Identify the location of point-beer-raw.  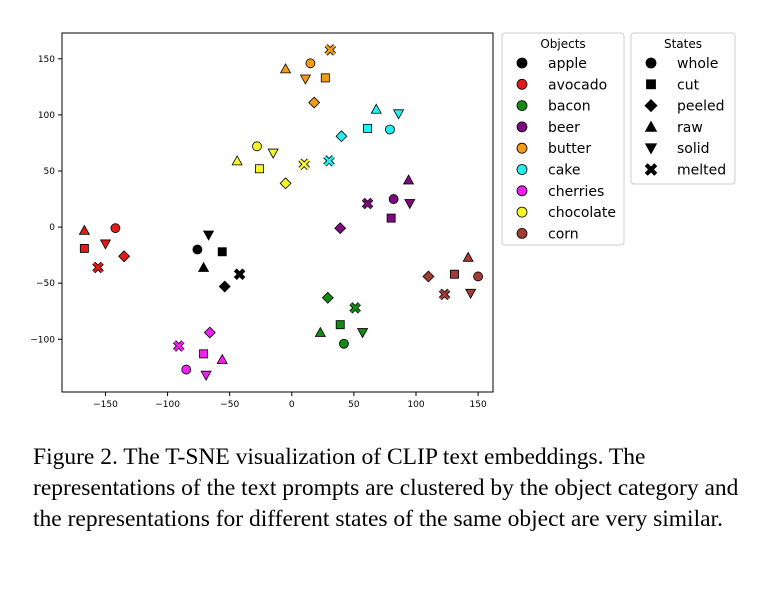
(408, 179).